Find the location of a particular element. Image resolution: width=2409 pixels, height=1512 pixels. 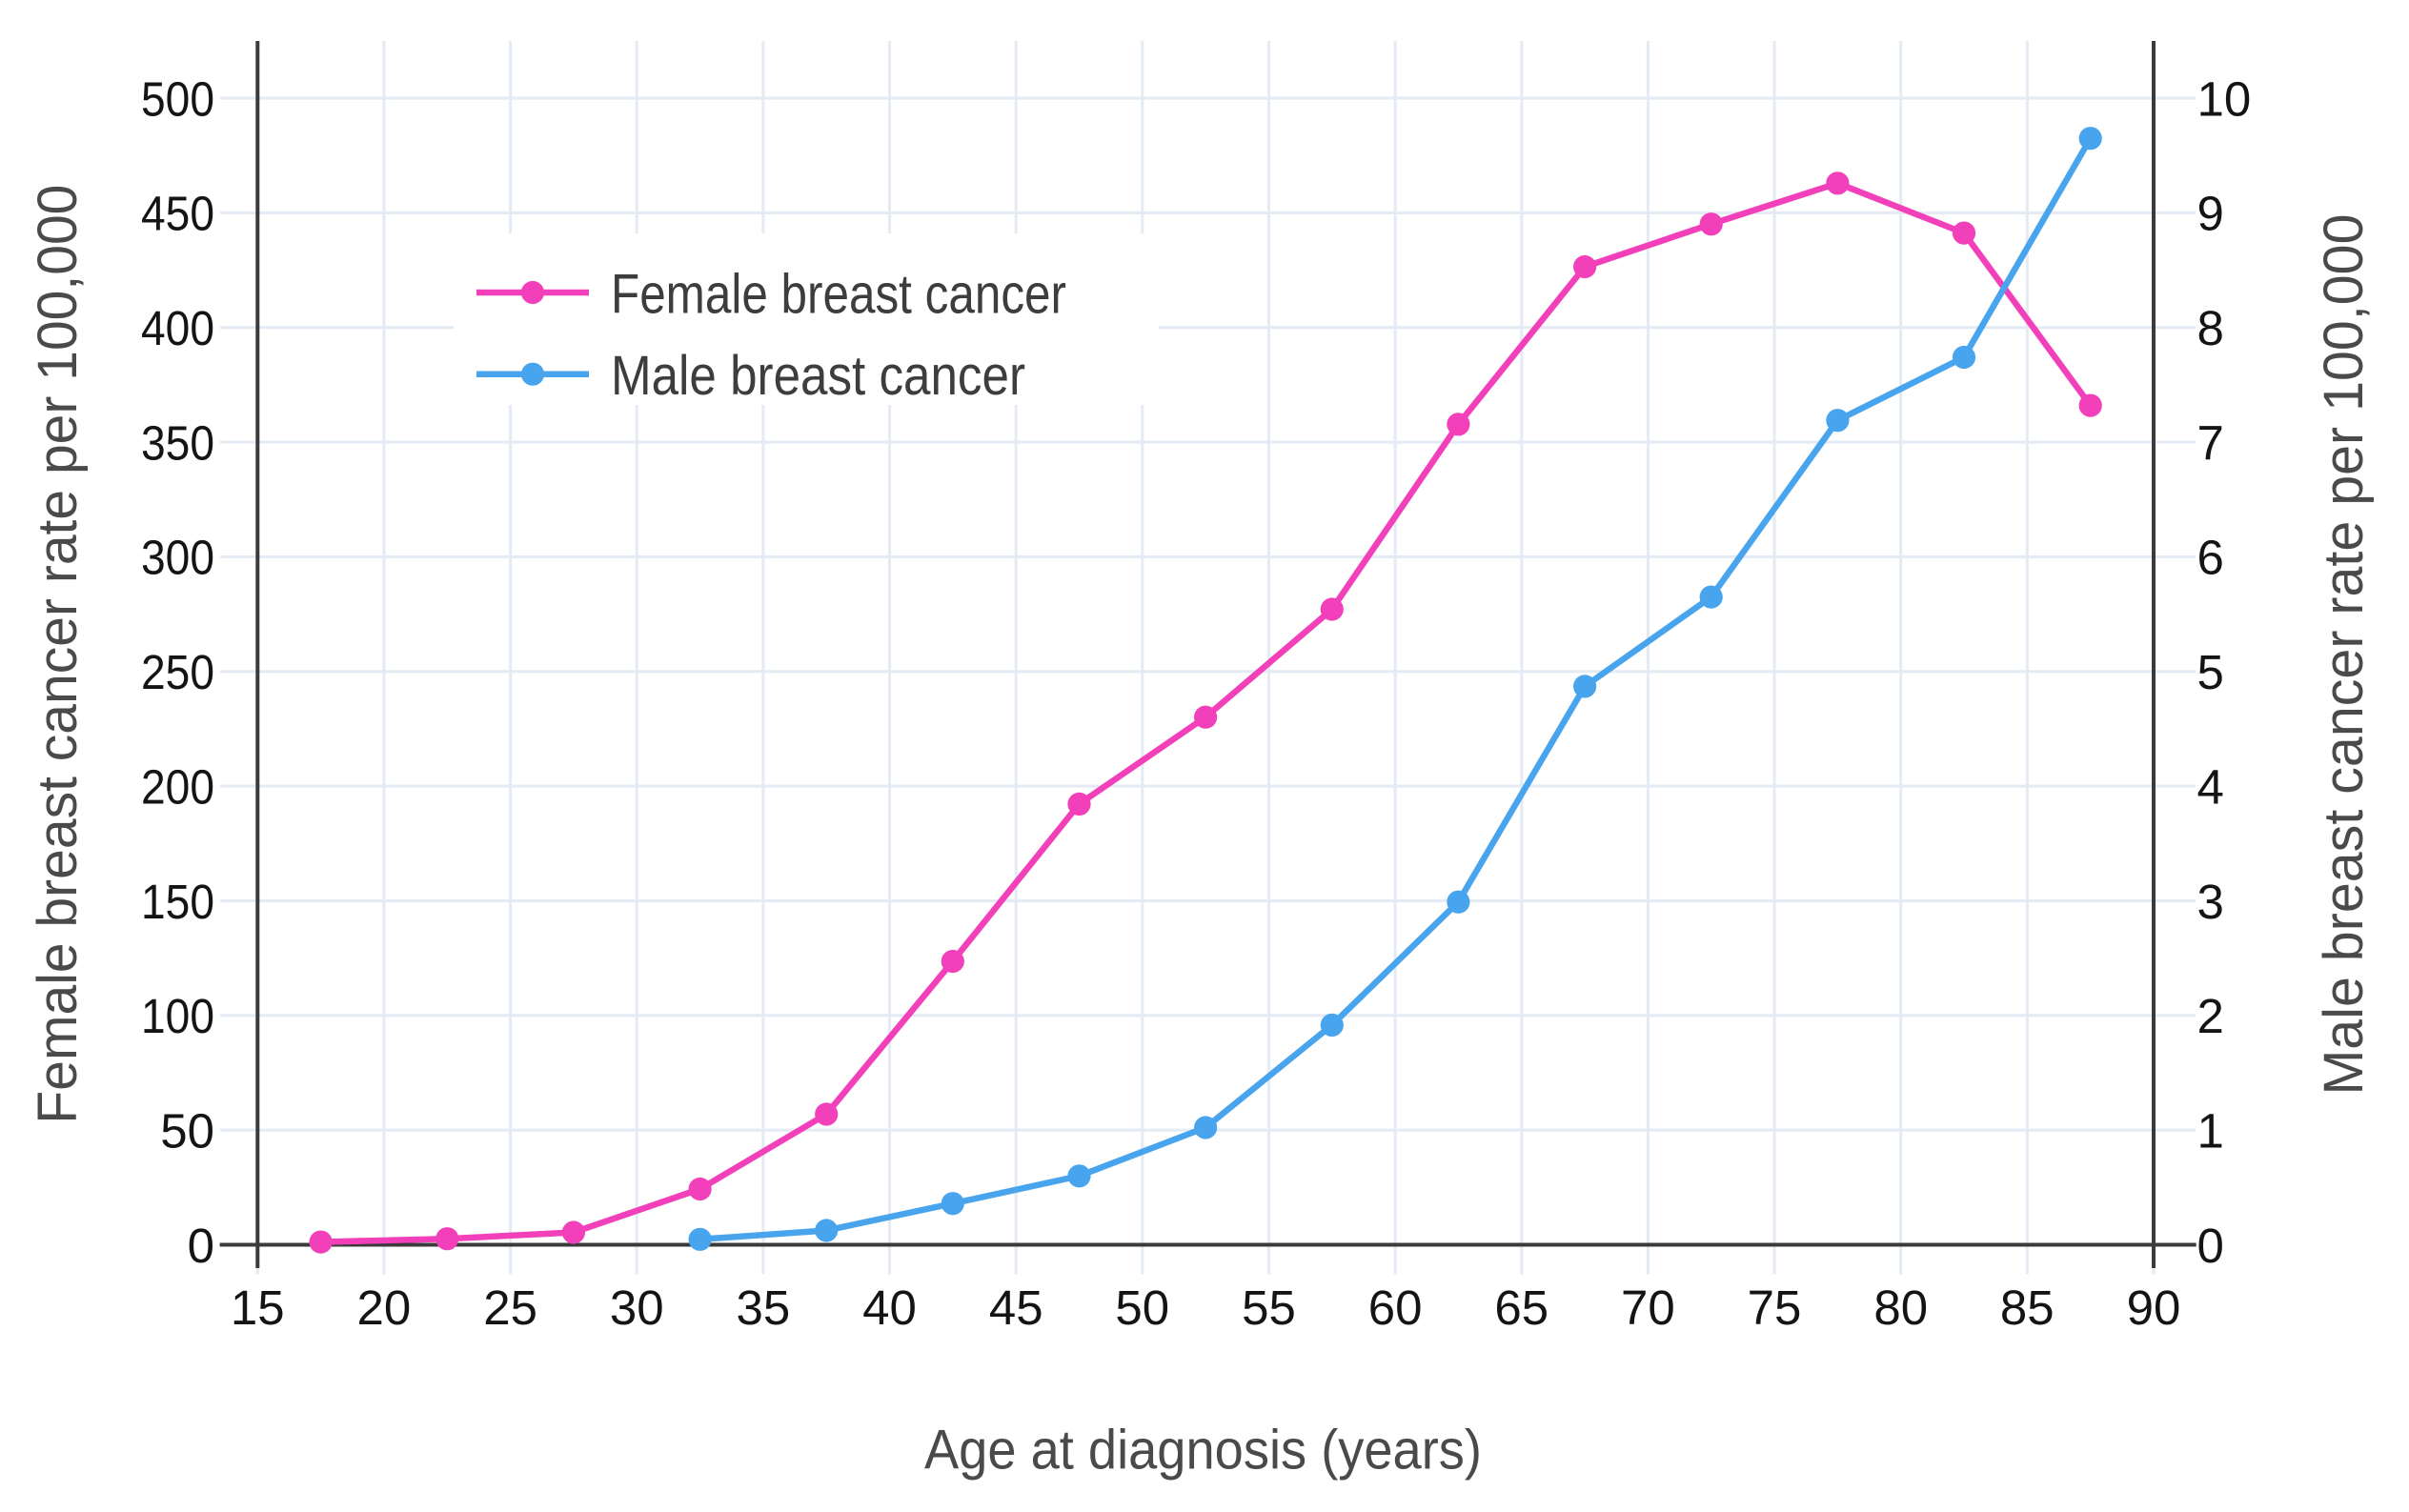

svg-text: 9 is located at coordinates (2210, 214).